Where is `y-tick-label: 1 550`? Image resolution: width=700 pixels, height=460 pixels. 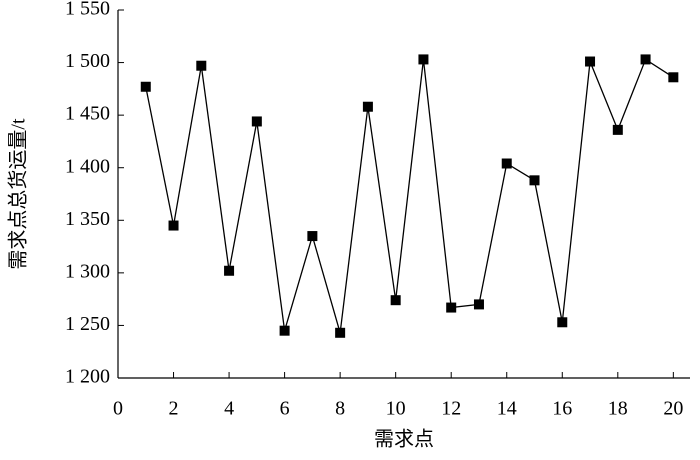 y-tick-label: 1 550 is located at coordinates (87, 10).